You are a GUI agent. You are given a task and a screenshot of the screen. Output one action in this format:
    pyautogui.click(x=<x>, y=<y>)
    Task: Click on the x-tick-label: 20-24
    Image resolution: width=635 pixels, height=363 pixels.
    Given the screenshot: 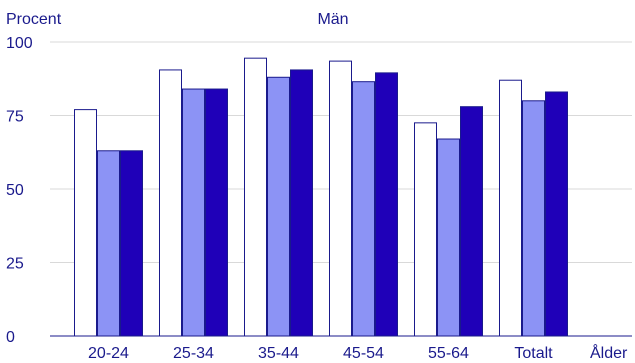 What is the action you would take?
    pyautogui.click(x=108, y=353)
    